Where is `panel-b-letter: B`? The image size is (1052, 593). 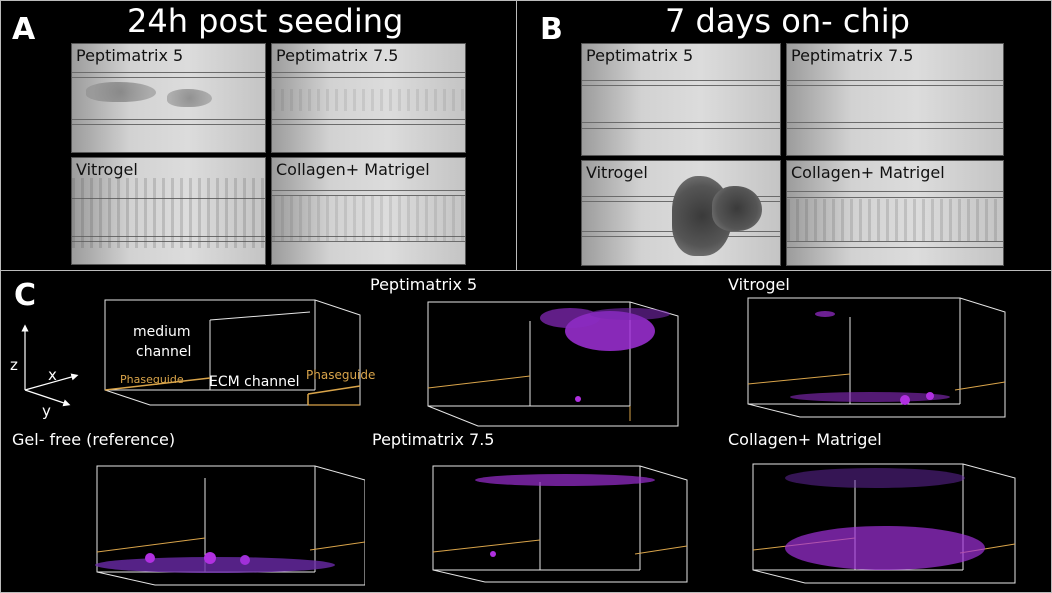 panel-b-letter: B is located at coordinates (551, 29).